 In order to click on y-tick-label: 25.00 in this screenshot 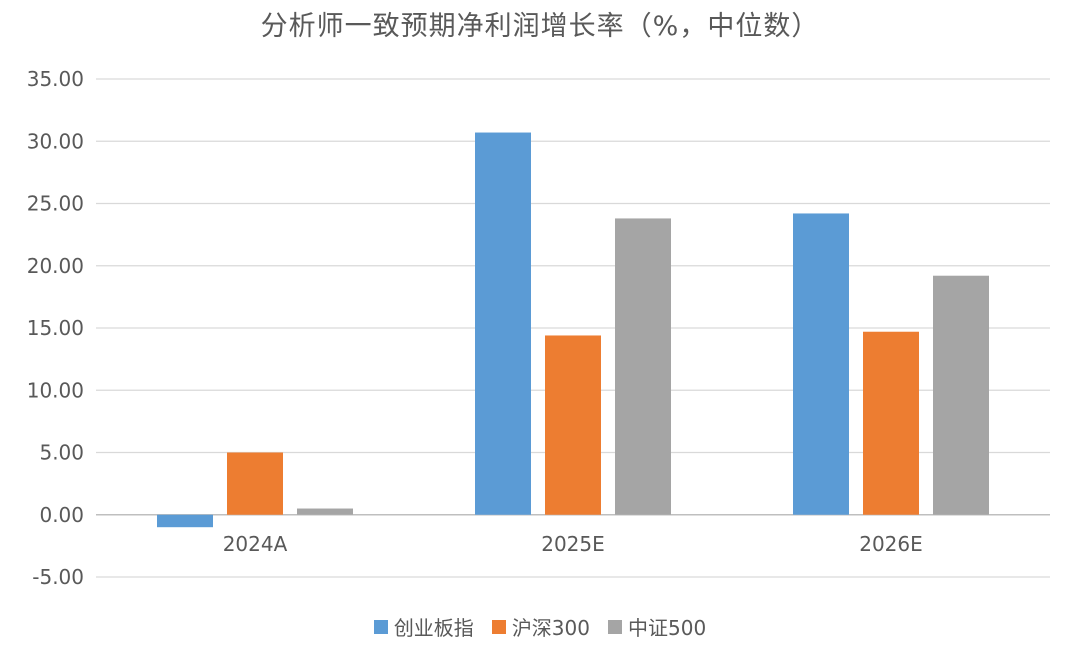, I will do `click(55, 204)`.